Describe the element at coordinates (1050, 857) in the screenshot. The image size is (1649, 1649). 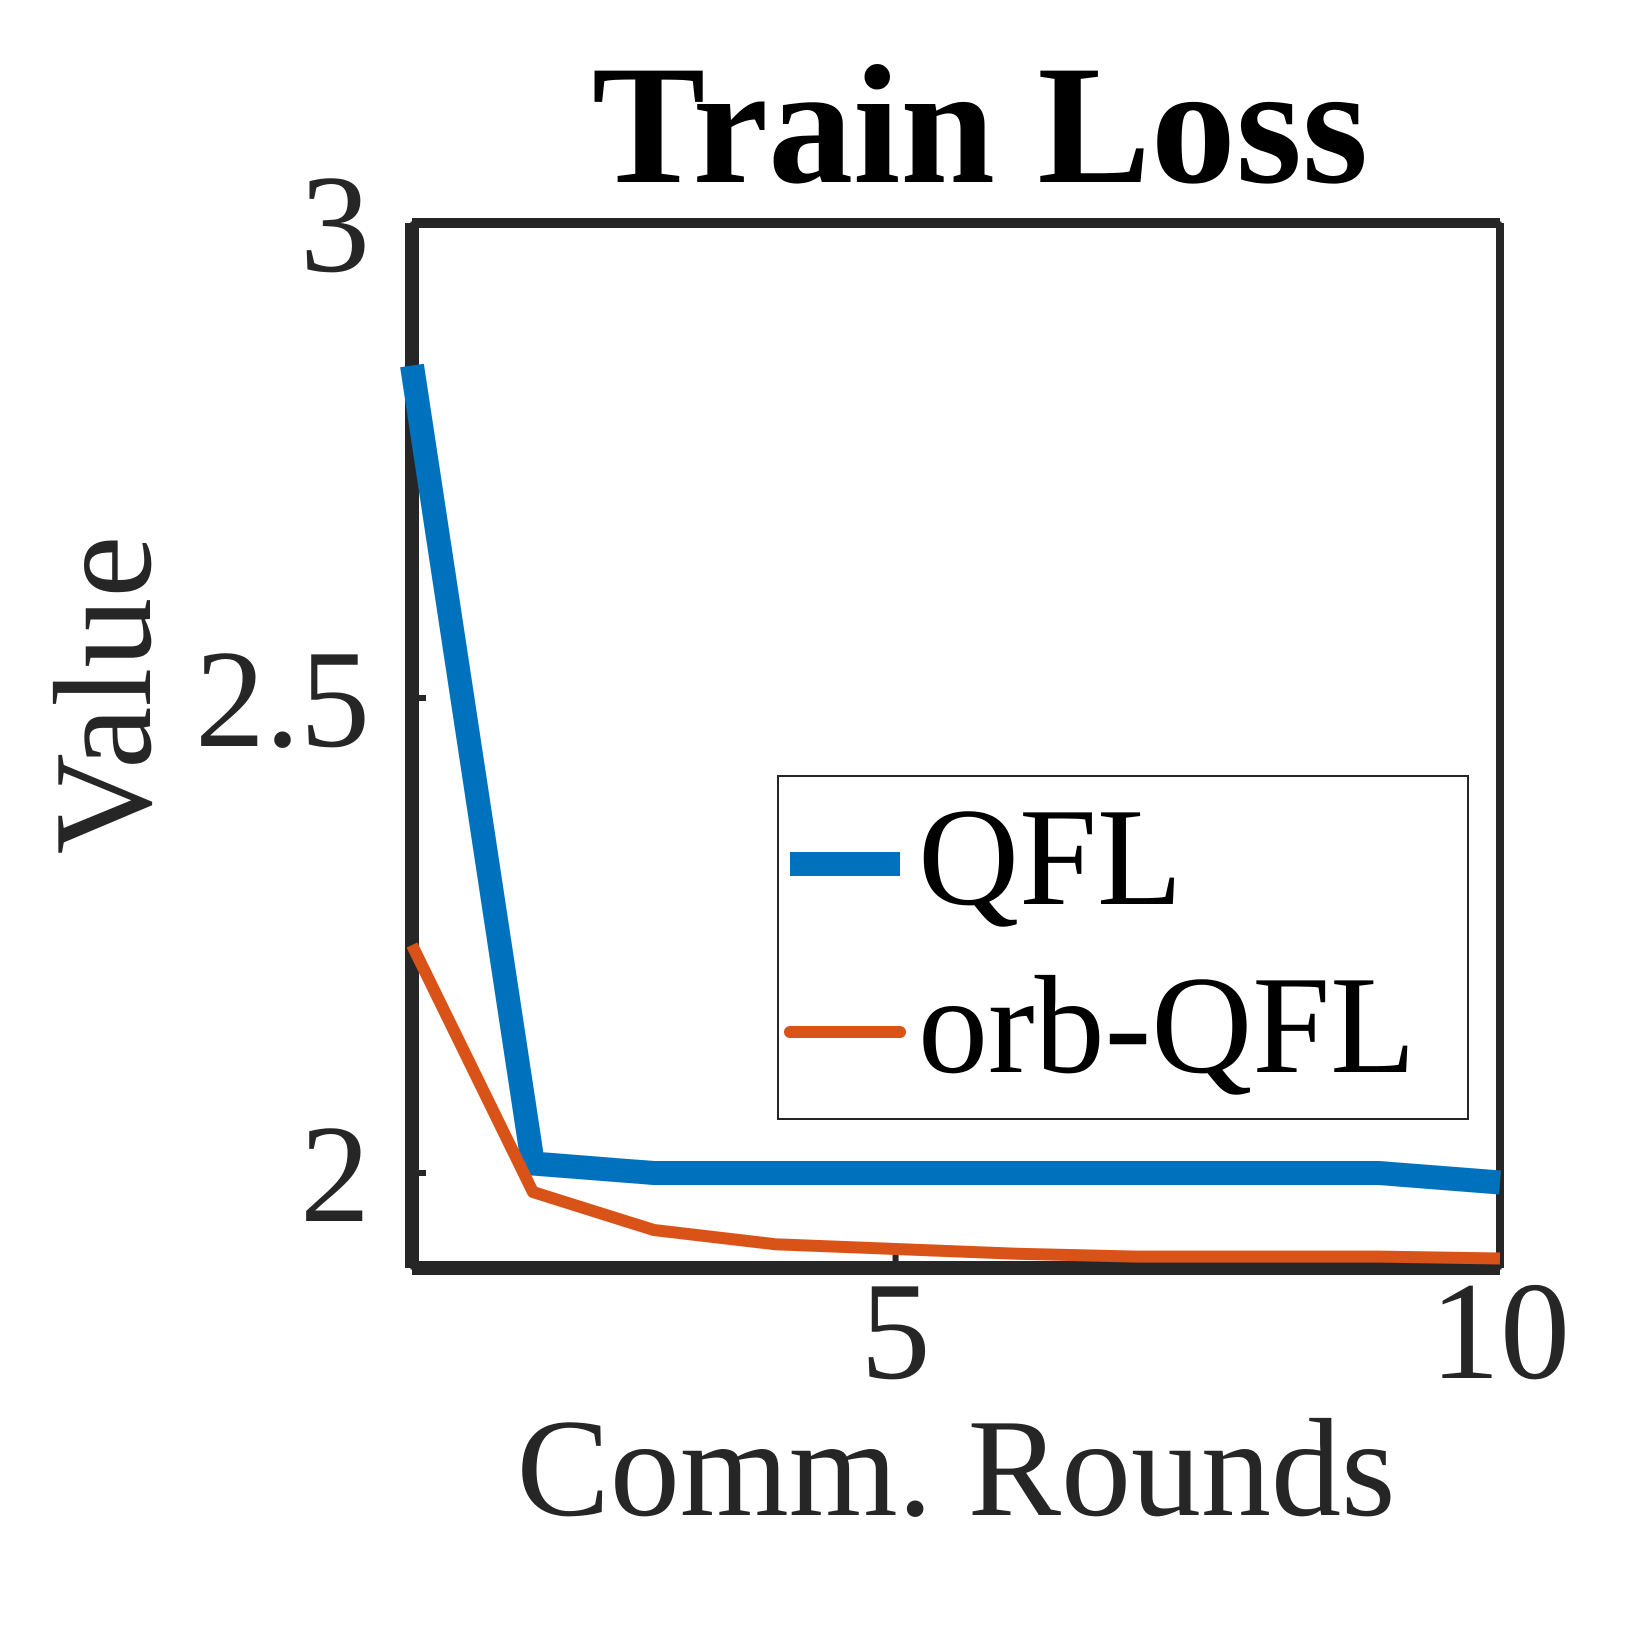
I see `legend-qfl-label: QFL` at that location.